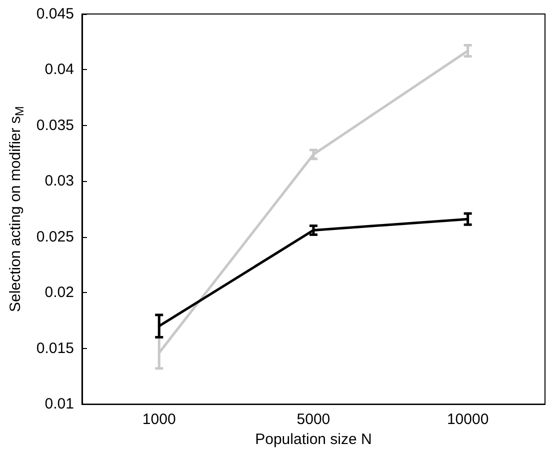  Describe the element at coordinates (313, 419) in the screenshot. I see `x-tick-label: 5000` at that location.